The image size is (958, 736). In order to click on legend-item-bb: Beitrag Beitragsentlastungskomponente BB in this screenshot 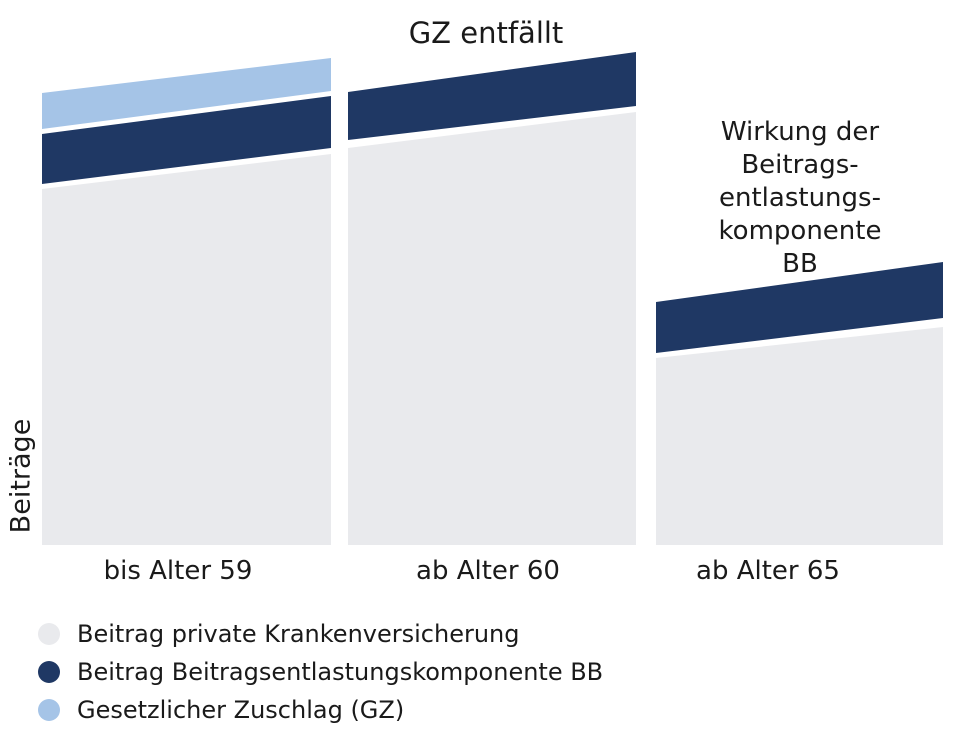, I will do `click(320, 672)`.